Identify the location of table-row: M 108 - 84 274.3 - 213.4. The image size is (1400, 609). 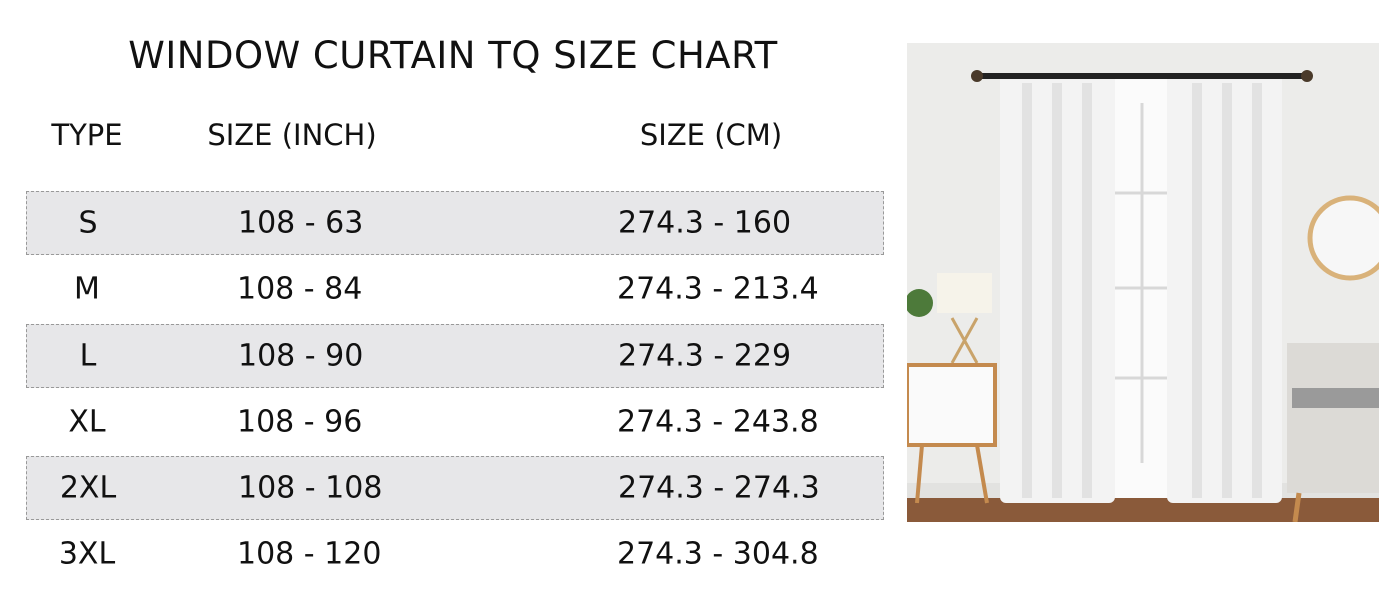
(455, 289).